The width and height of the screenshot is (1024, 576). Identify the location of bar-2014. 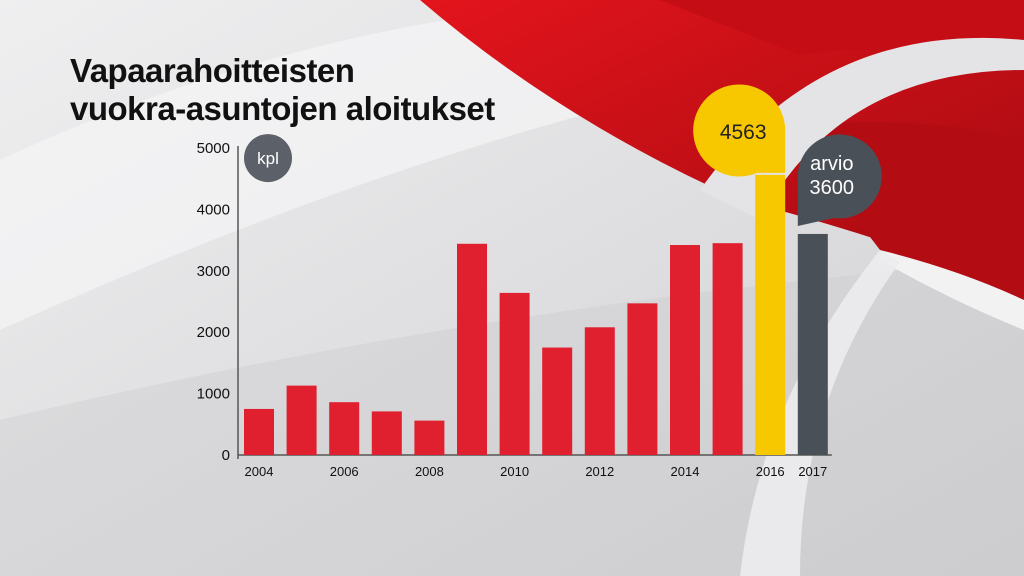
(685, 350).